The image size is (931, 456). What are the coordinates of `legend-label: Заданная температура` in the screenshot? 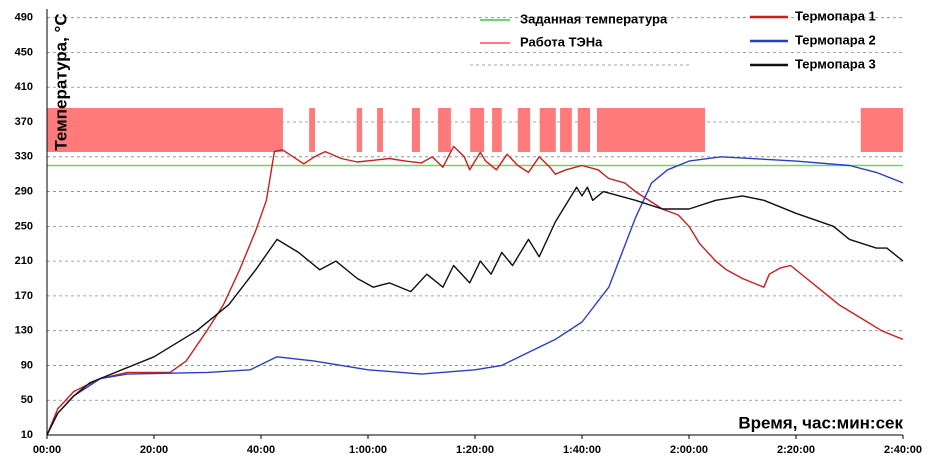 It's located at (594, 18).